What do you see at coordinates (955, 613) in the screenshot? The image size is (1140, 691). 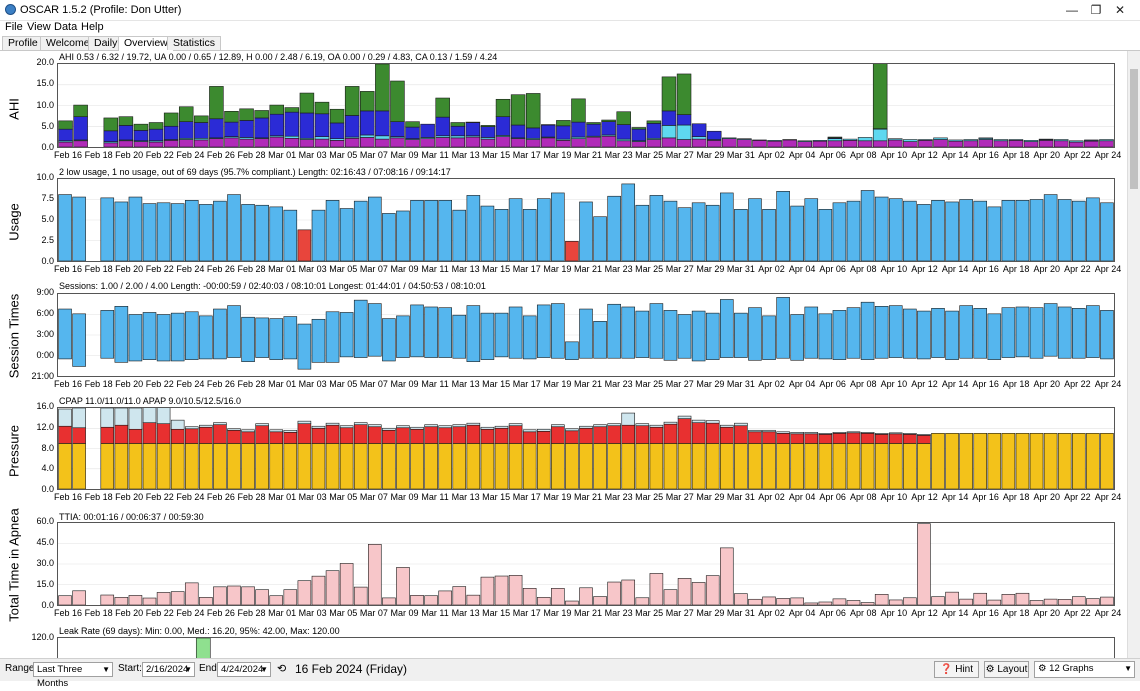 I see `x-tick-label: Apr 14` at bounding box center [955, 613].